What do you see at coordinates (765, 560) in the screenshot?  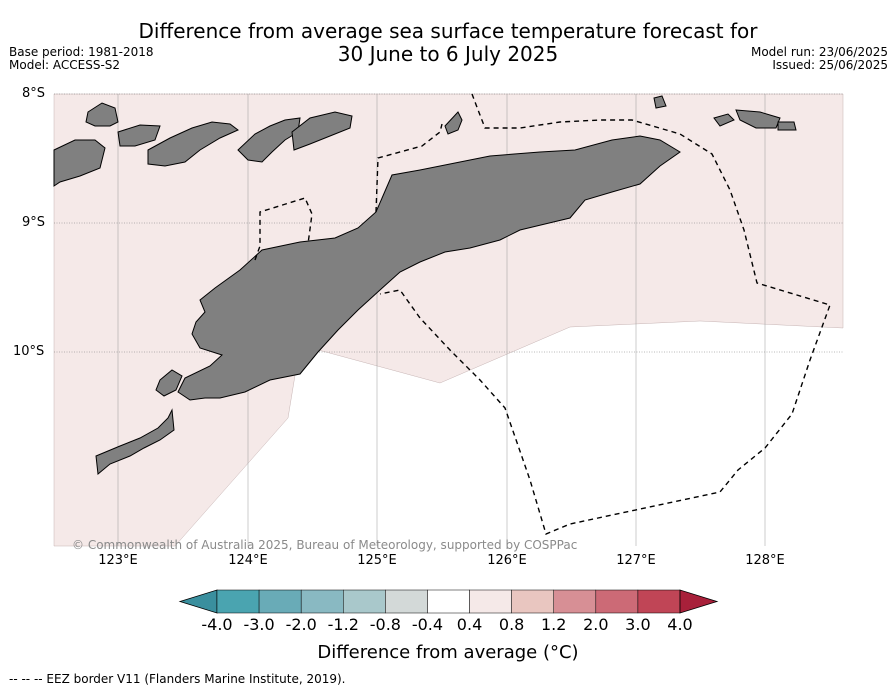 I see `lon-label-128e: 128°E` at bounding box center [765, 560].